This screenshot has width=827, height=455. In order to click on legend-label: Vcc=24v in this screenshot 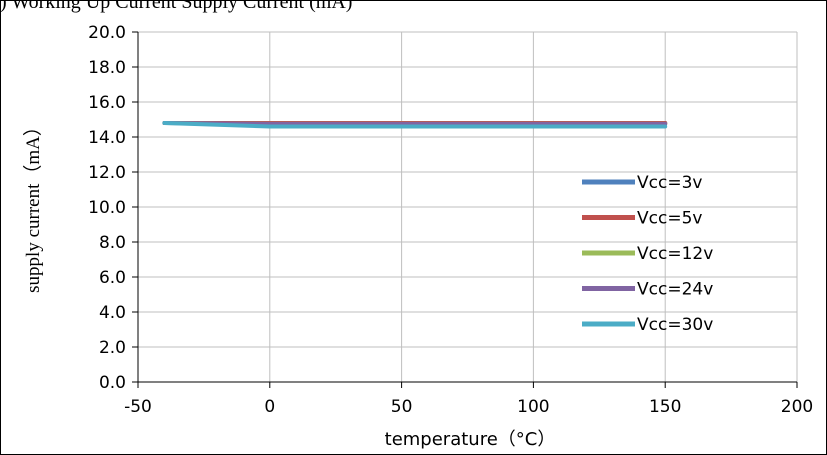, I will do `click(675, 290)`.